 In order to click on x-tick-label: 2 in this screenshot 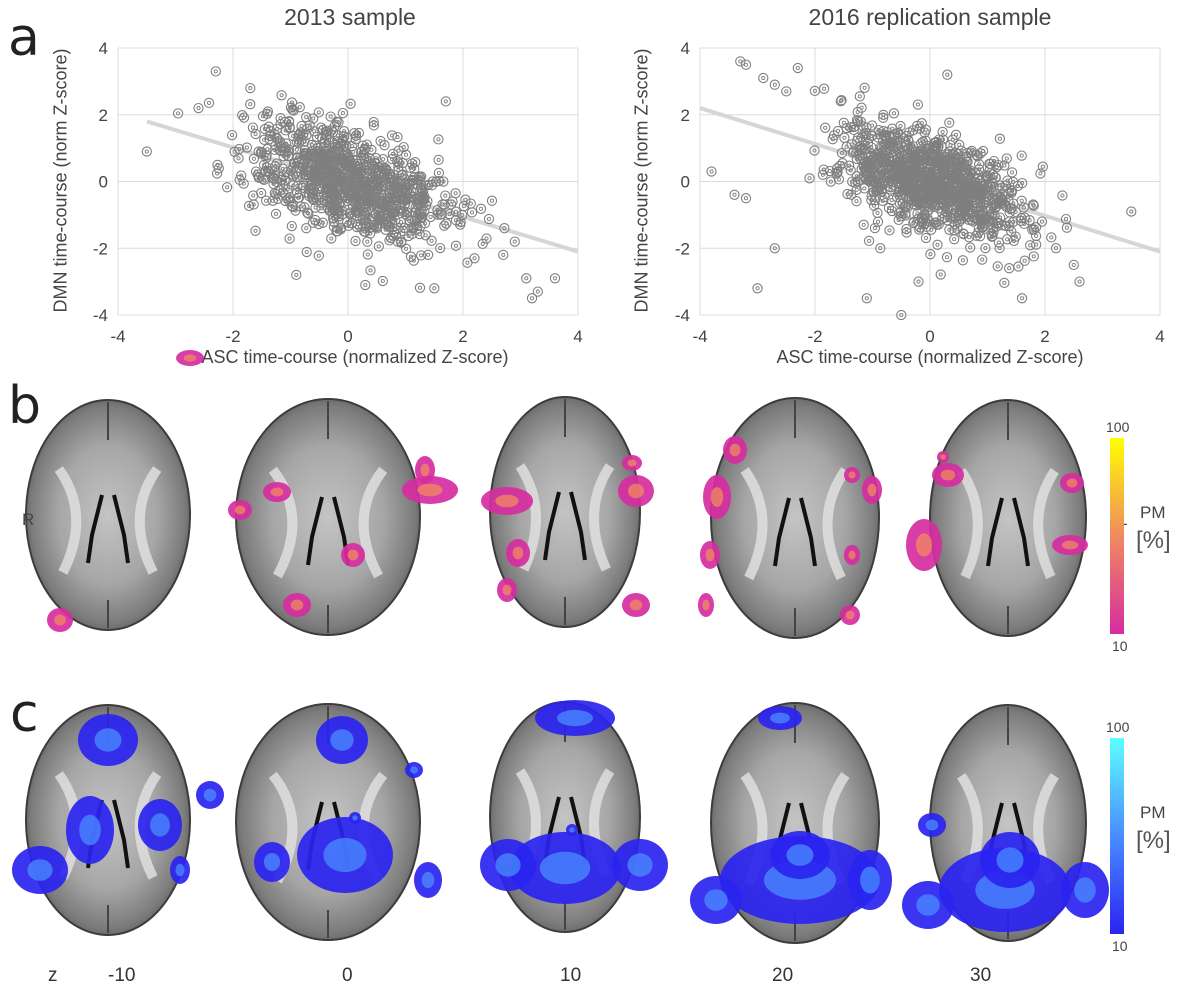, I will do `click(1044, 336)`.